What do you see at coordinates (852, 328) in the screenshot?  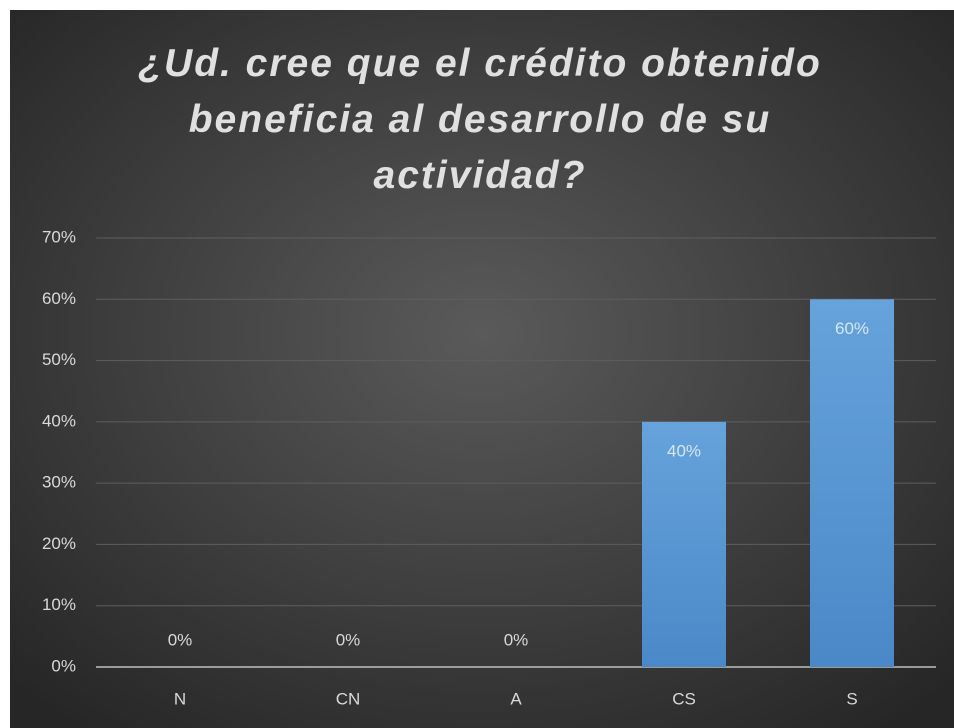 I see `data-label: 60%` at bounding box center [852, 328].